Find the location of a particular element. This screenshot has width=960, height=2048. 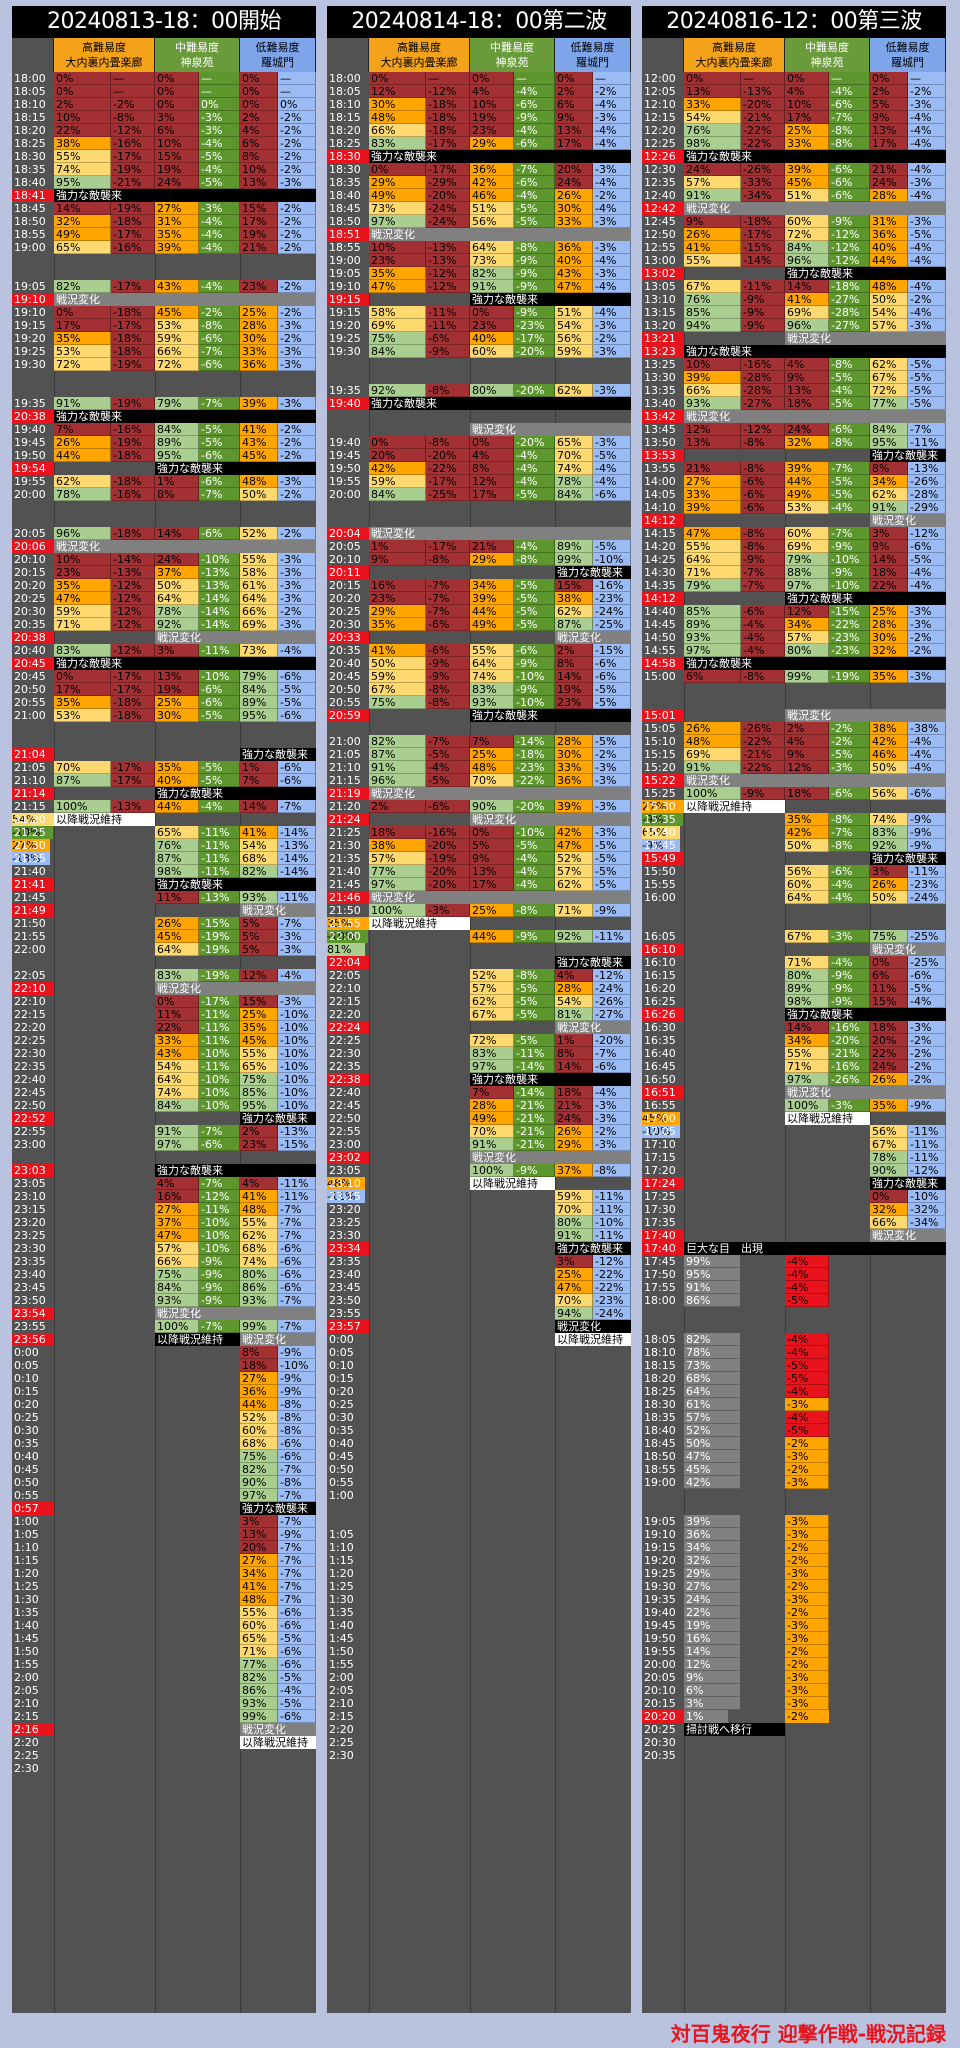

event-row: 12:26 強力な敵襲来 is located at coordinates (794, 156).